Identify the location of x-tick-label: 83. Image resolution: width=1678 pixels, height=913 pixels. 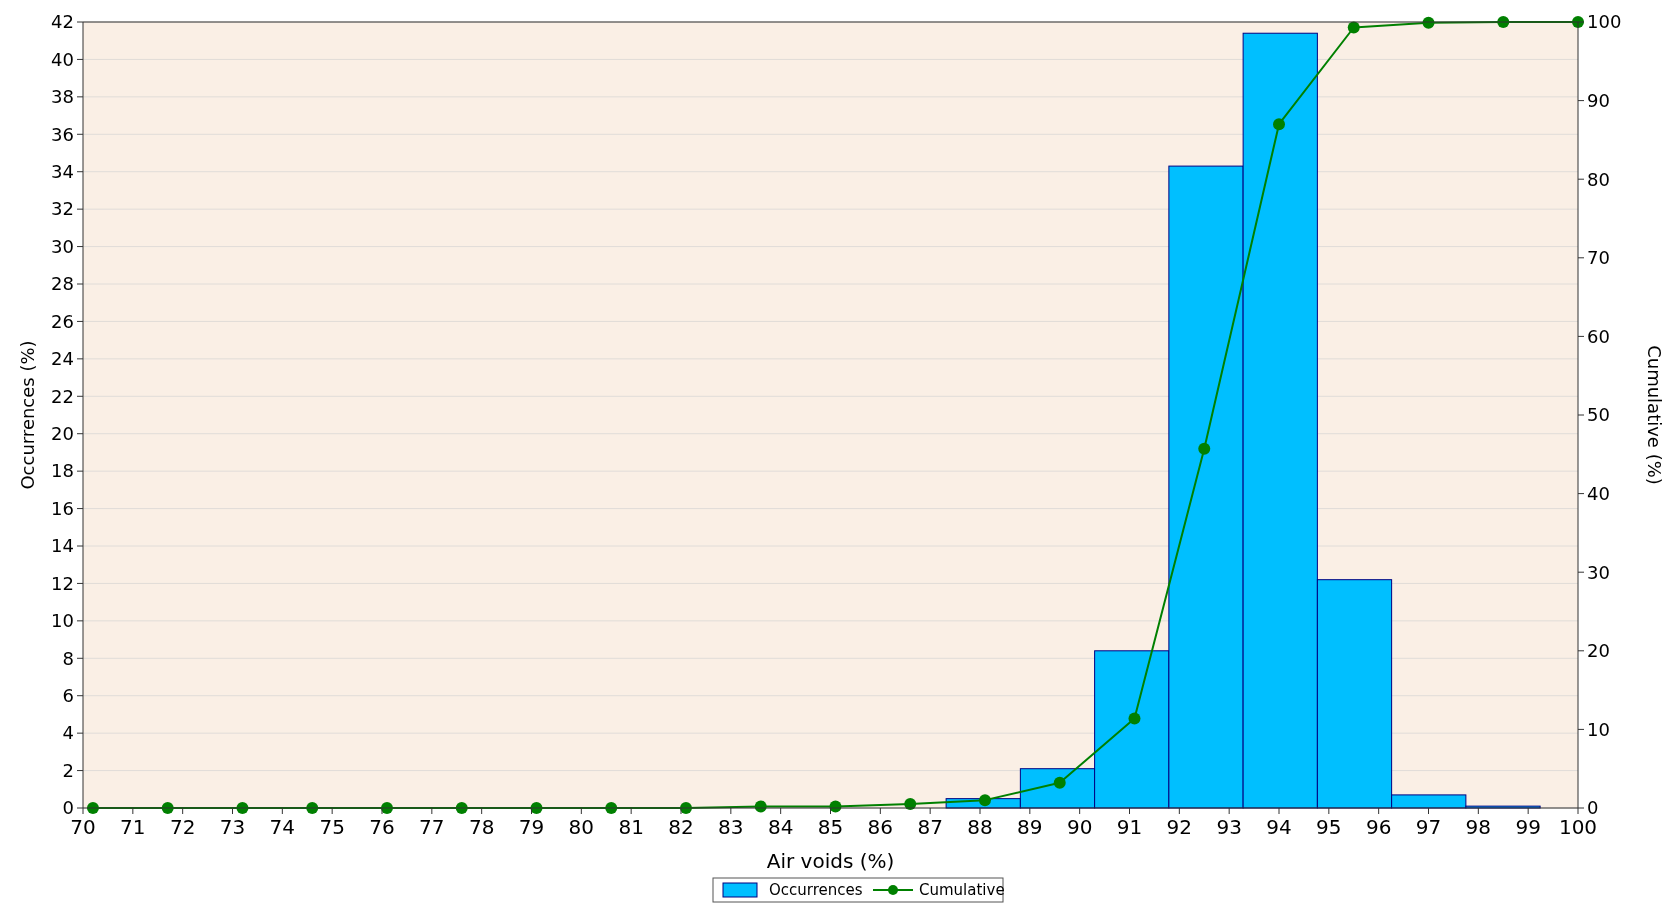
(731, 827).